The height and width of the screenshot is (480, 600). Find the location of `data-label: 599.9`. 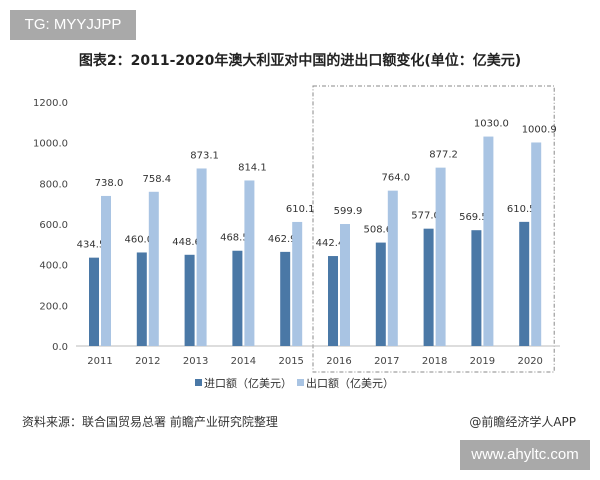

data-label: 599.9 is located at coordinates (348, 211).